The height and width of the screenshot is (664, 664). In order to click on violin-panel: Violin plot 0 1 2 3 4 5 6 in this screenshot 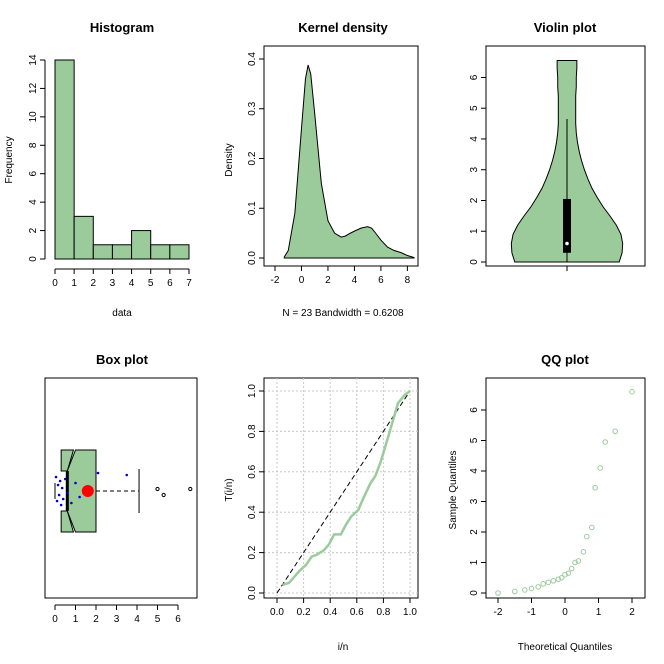, I will do `click(557, 145)`.